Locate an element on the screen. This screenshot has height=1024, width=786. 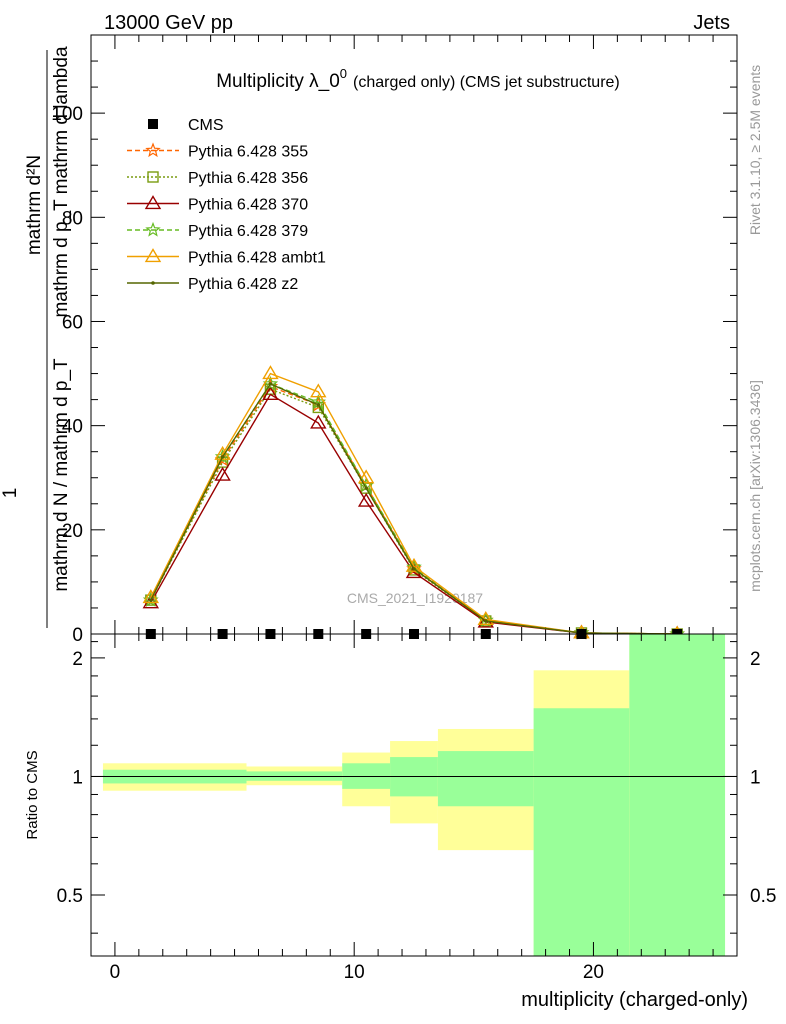
legend-label: Pythia 6.428 ambt1 is located at coordinates (257, 258).